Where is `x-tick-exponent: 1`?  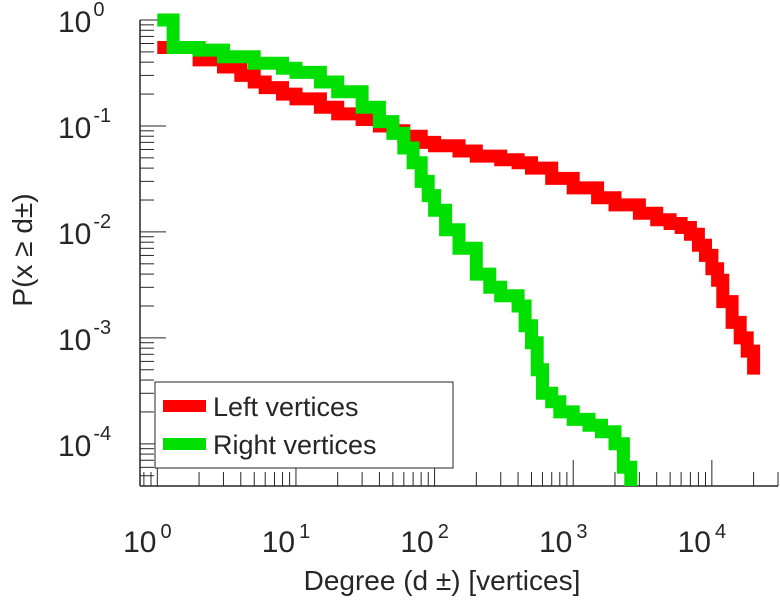 x-tick-exponent: 1 is located at coordinates (304, 532).